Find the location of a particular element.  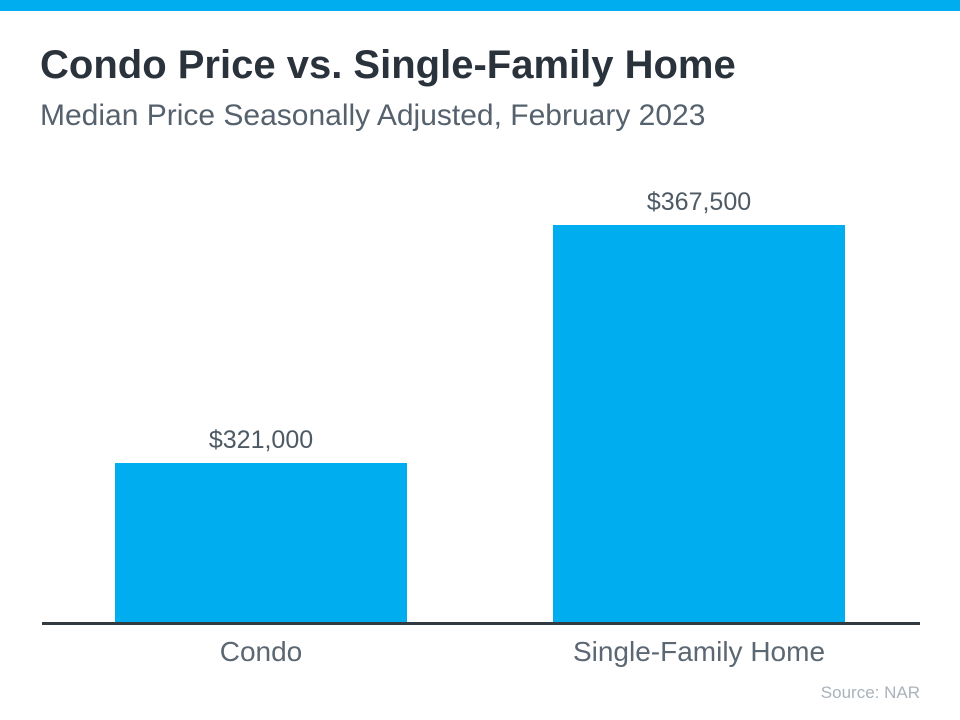

accent-stripe is located at coordinates (480, 5).